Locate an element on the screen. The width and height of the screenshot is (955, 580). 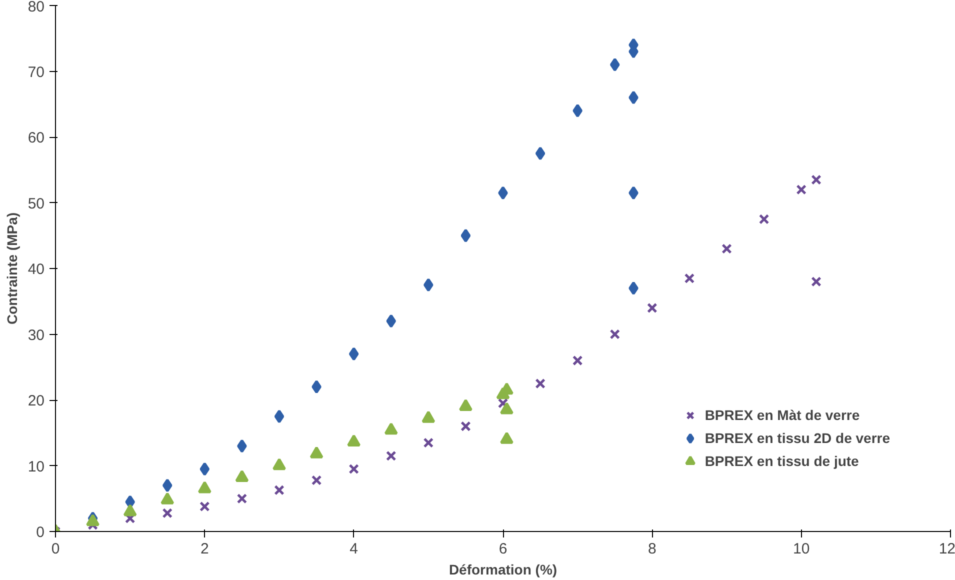
y-tick-label: 60 is located at coordinates (36, 138).